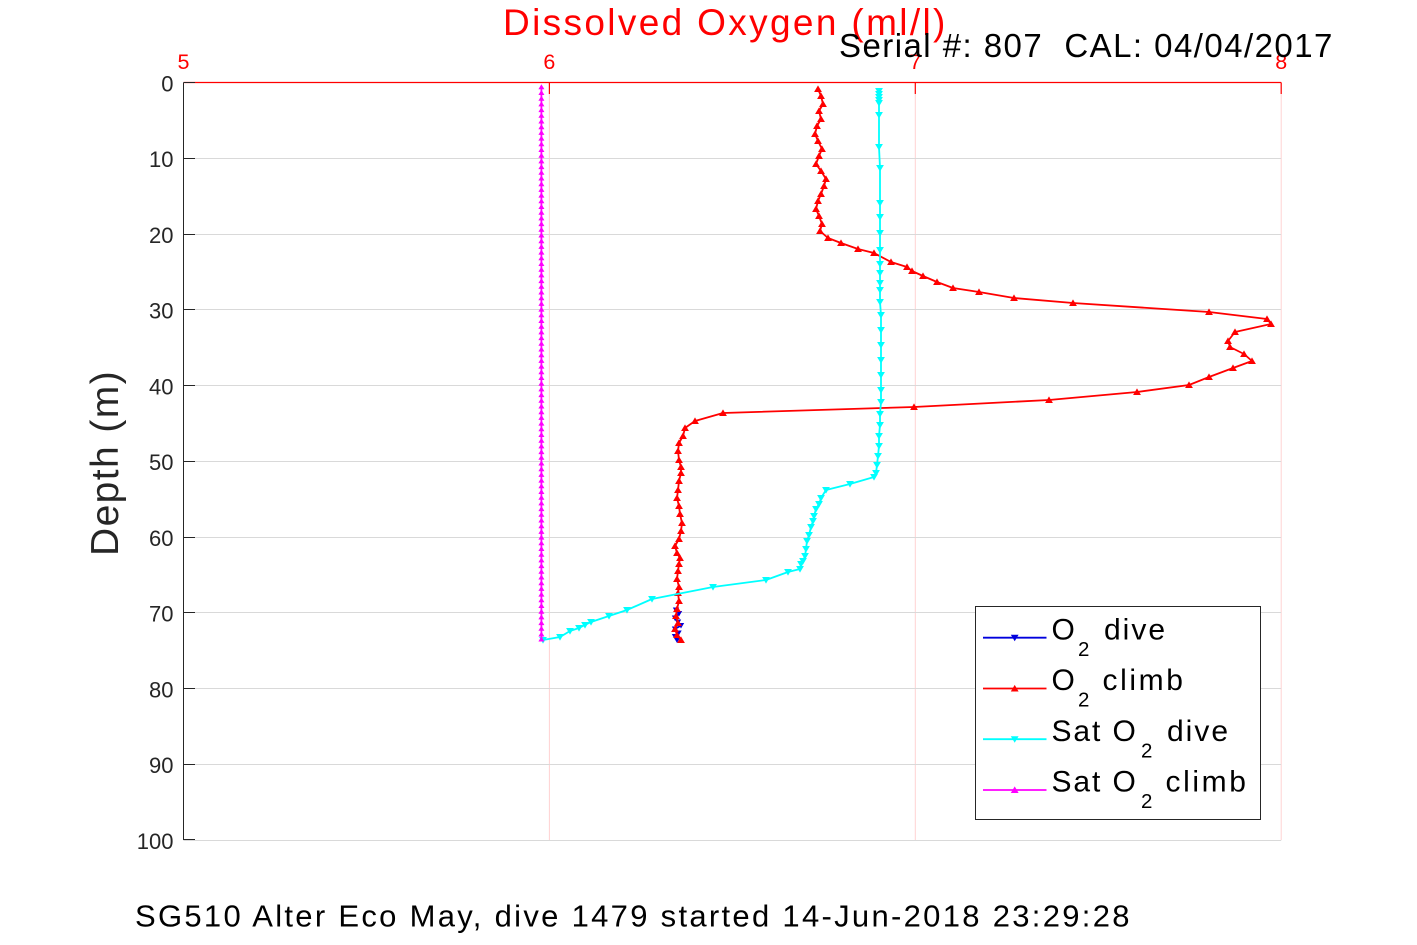 Image resolution: width=1417 pixels, height=945 pixels. Describe the element at coordinates (161, 538) in the screenshot. I see `svg-text: 60` at that location.